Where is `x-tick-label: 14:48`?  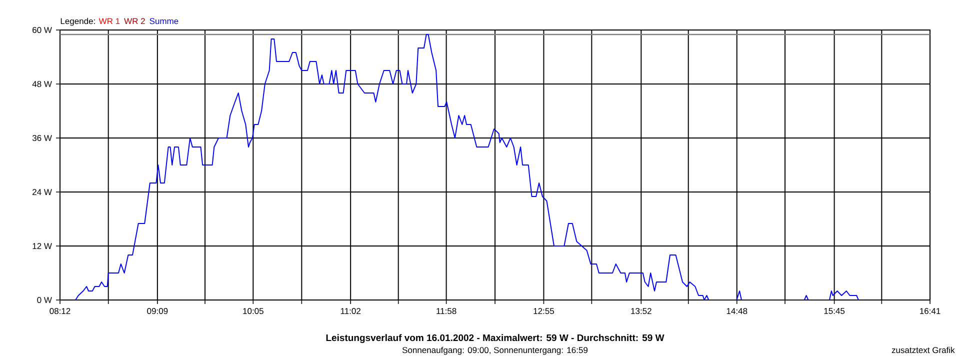 x-tick-label: 14:48 is located at coordinates (737, 311).